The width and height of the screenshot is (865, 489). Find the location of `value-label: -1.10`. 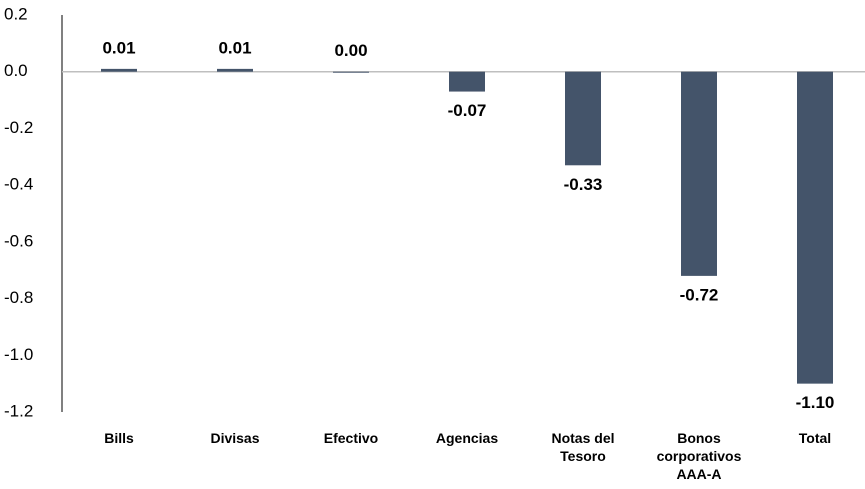

value-label: -1.10 is located at coordinates (815, 402).